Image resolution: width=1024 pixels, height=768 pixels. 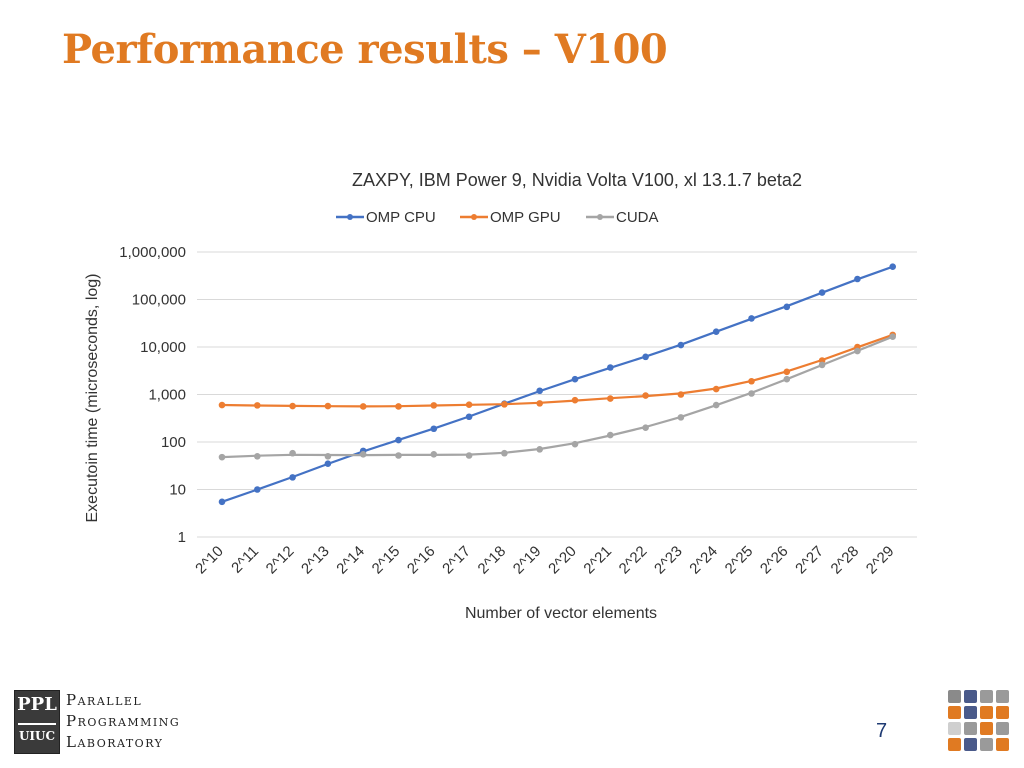 I want to click on x-tick-label: 2^27, so click(x=809, y=560).